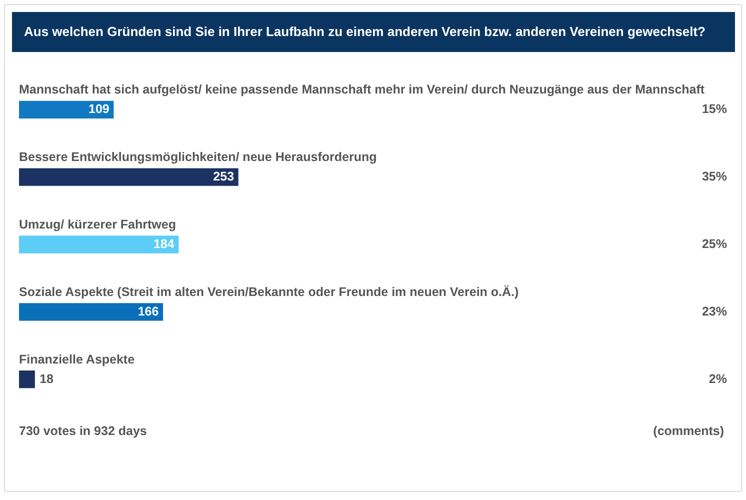 This screenshot has height=500, width=746. What do you see at coordinates (223, 177) in the screenshot?
I see `data-label: 253` at bounding box center [223, 177].